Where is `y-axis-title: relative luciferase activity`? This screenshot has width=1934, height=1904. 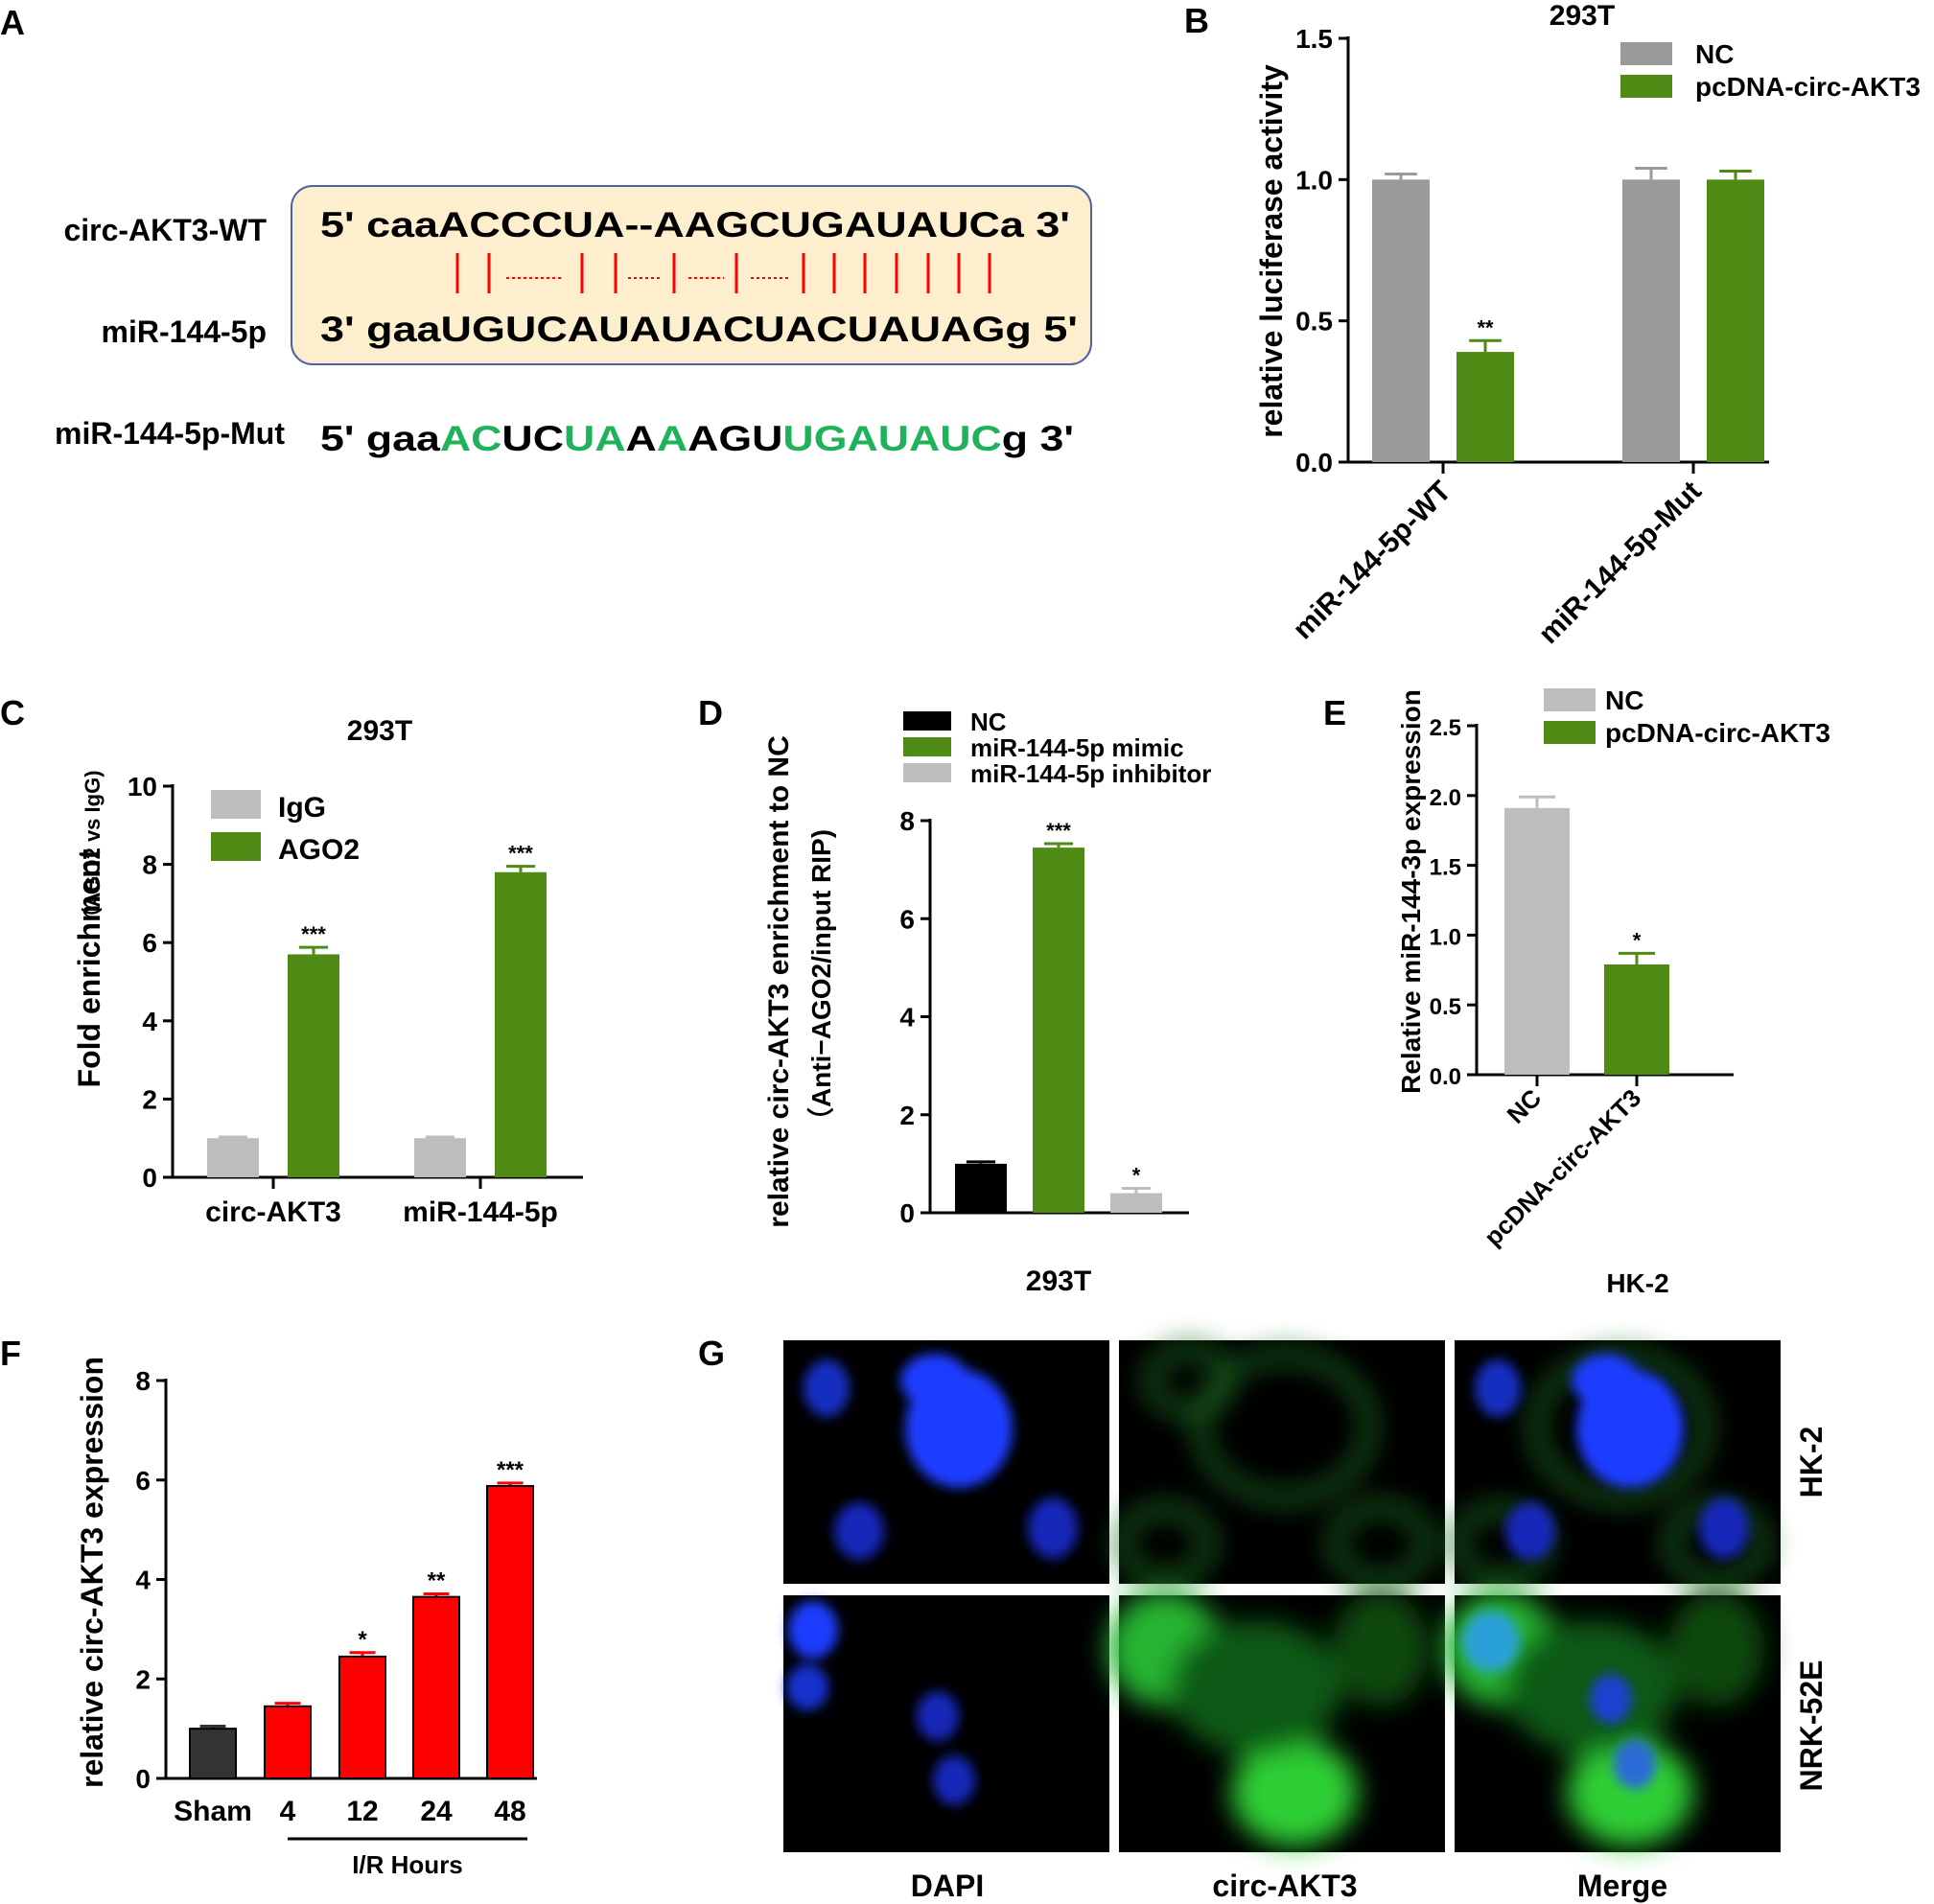
y-axis-title: relative luciferase activity is located at coordinates (1272, 251).